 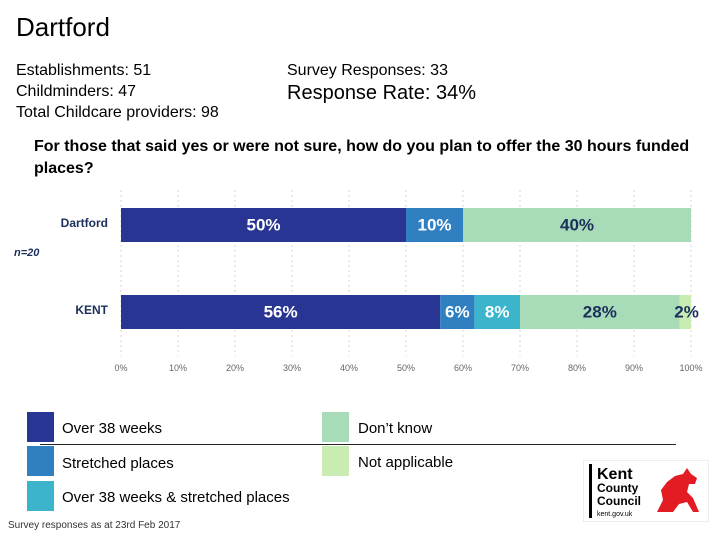 I want to click on x-tick-label: 100%, so click(x=690, y=368).